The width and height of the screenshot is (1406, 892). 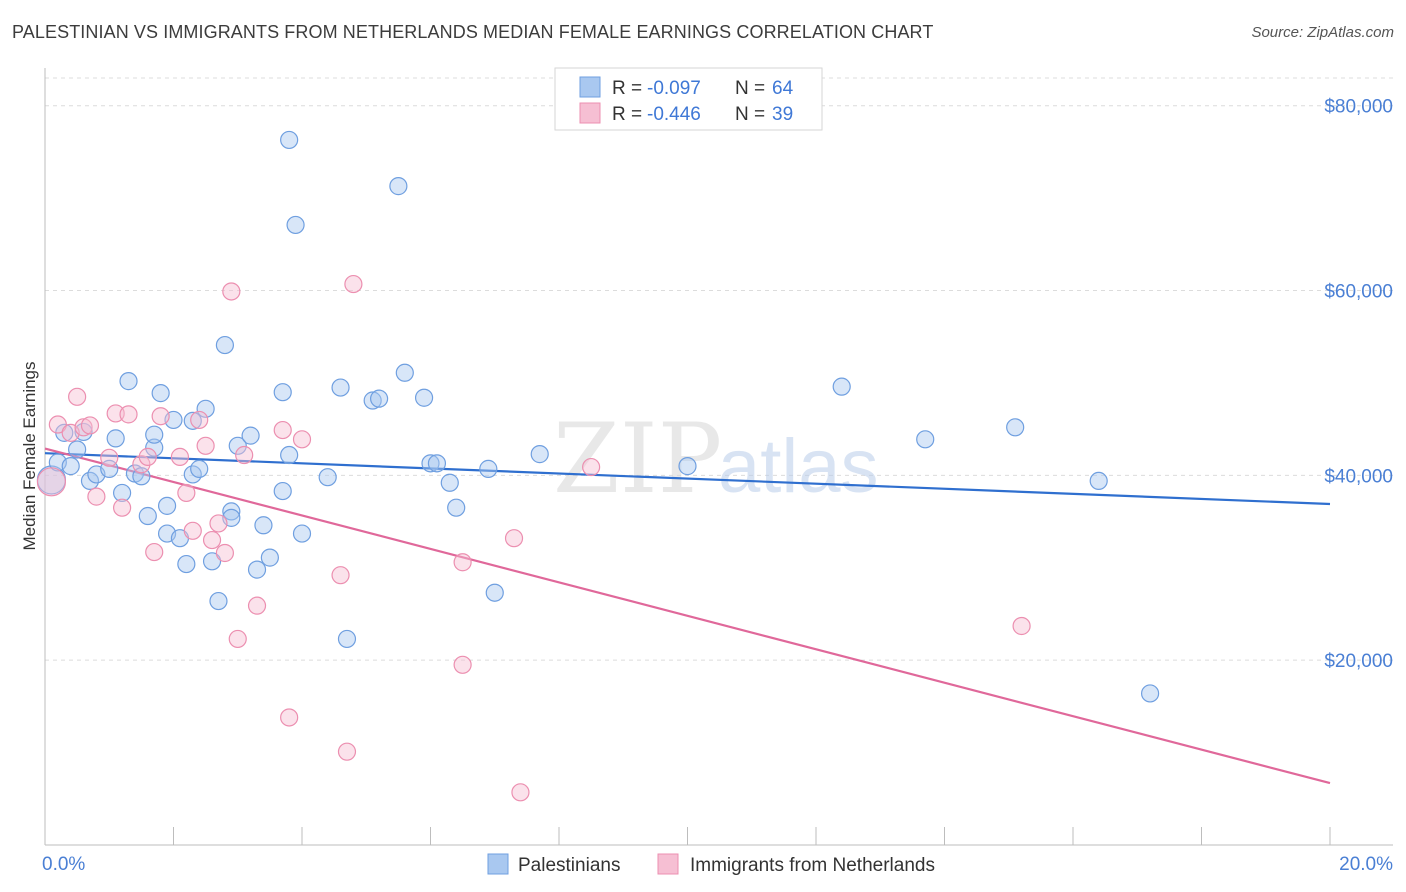 I want to click on bottom-legend-label-1: Palestinians, so click(x=569, y=865).